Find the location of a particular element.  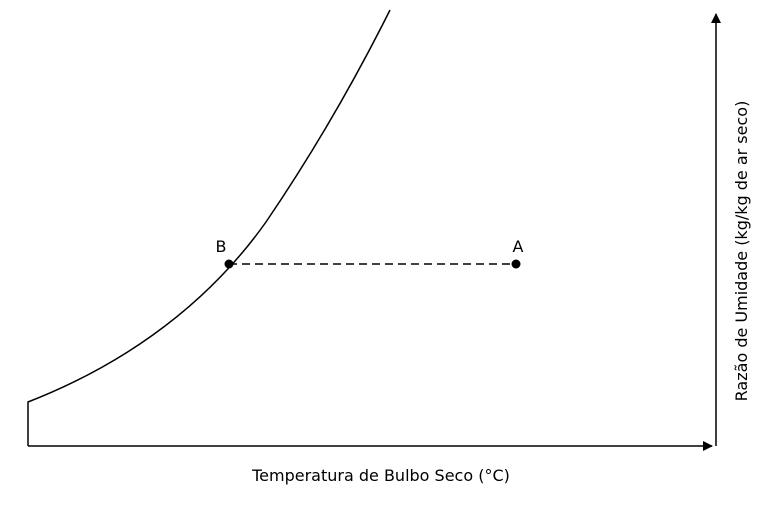

point-a-label: A is located at coordinates (518, 246).